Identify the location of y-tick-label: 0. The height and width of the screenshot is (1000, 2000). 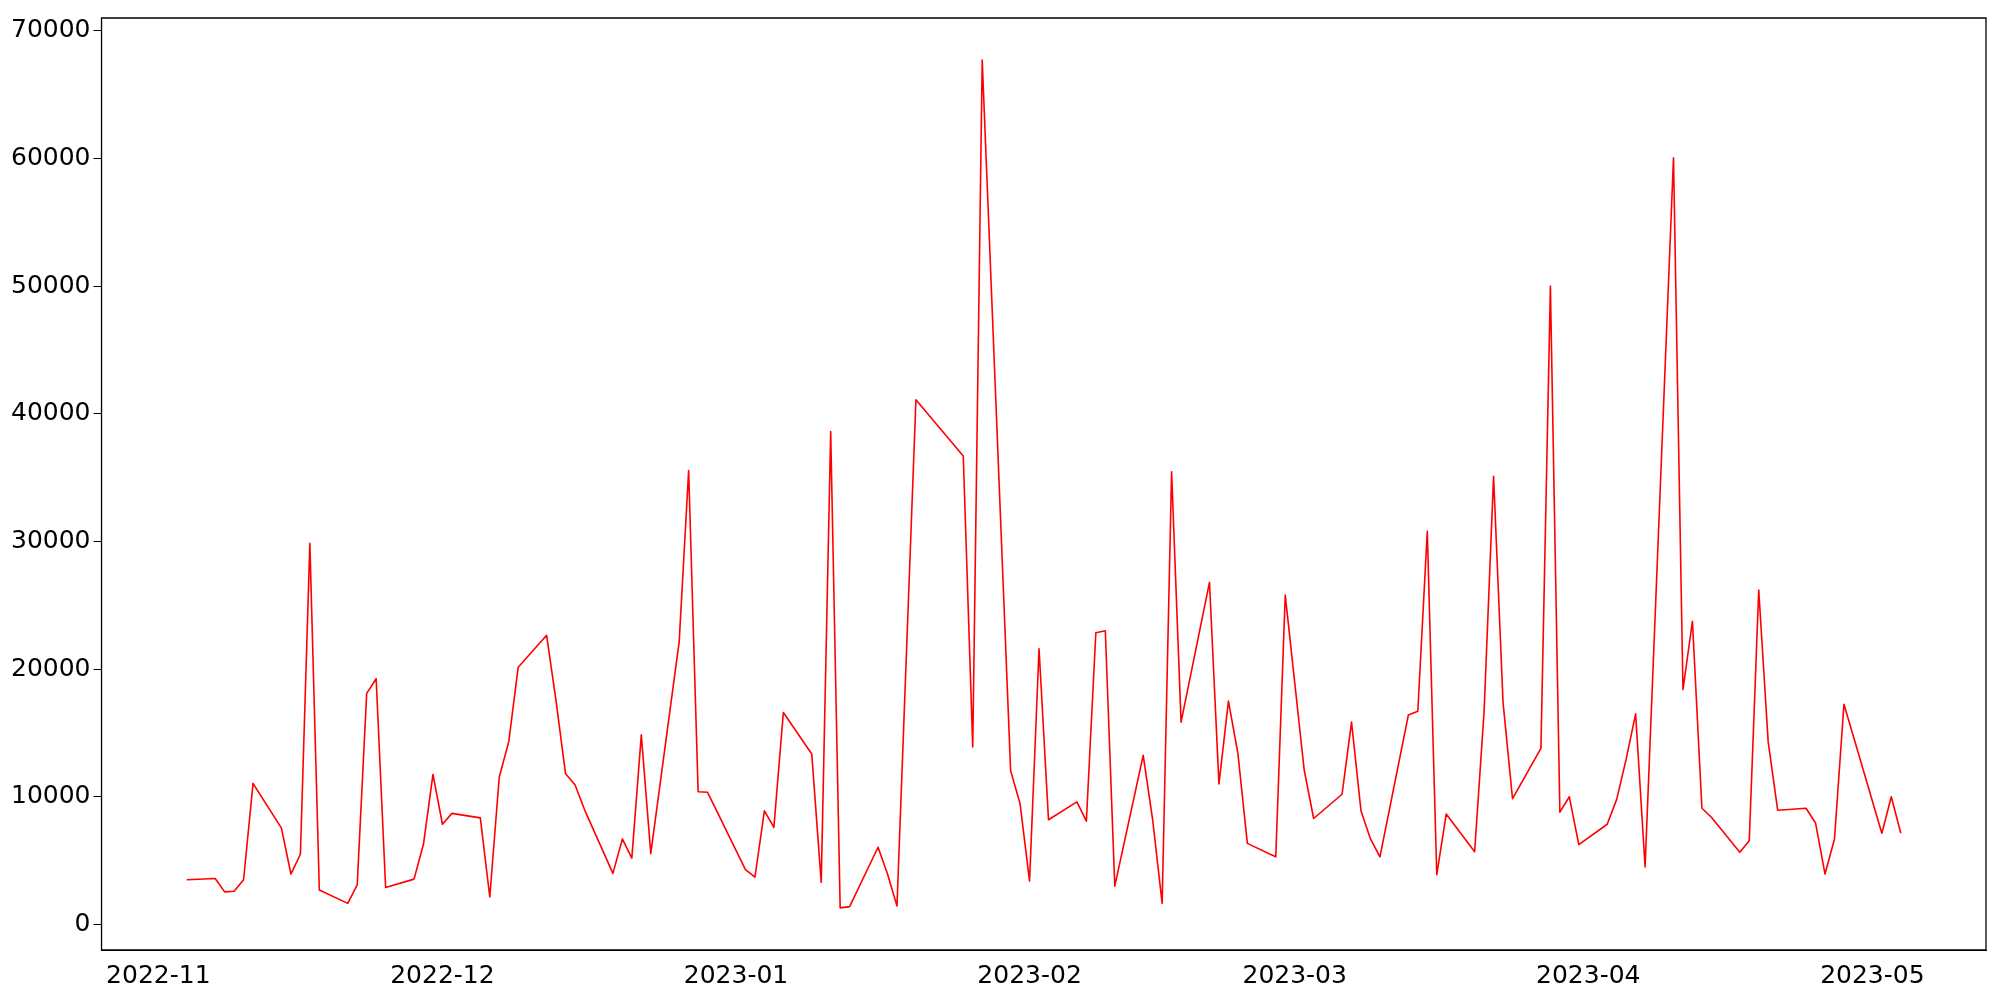
(82, 922).